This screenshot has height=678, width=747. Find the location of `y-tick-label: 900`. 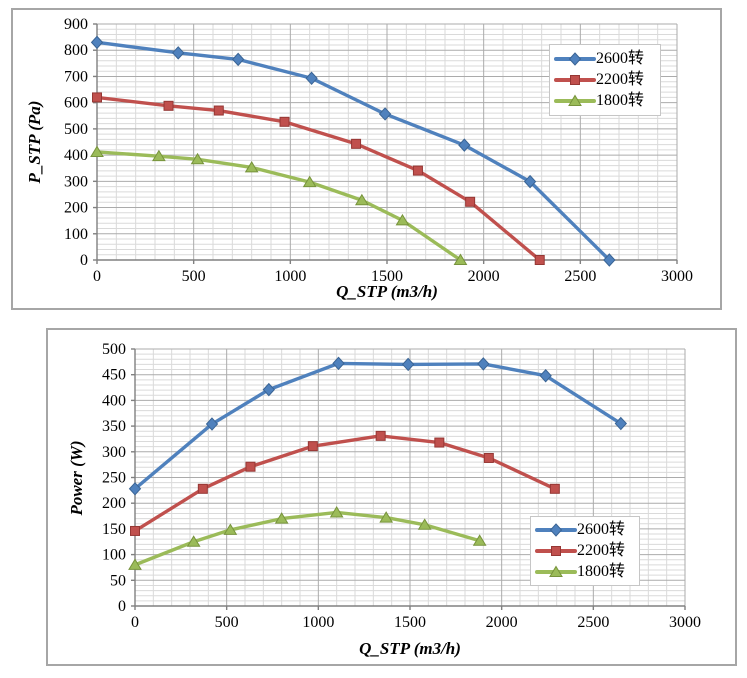

y-tick-label: 900 is located at coordinates (76, 24).